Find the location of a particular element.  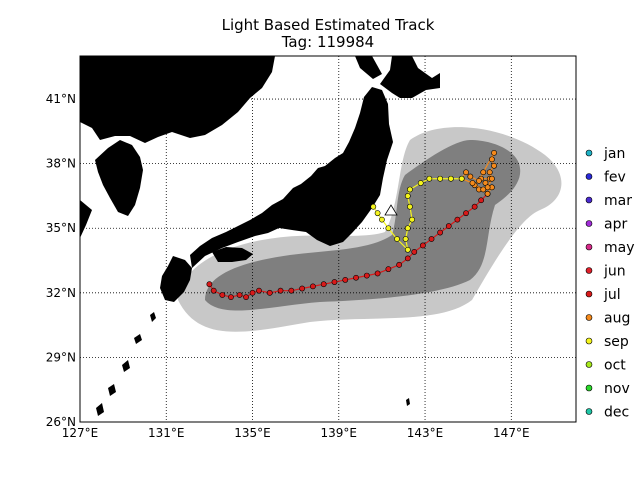

legend-marker-may is located at coordinates (589, 247).